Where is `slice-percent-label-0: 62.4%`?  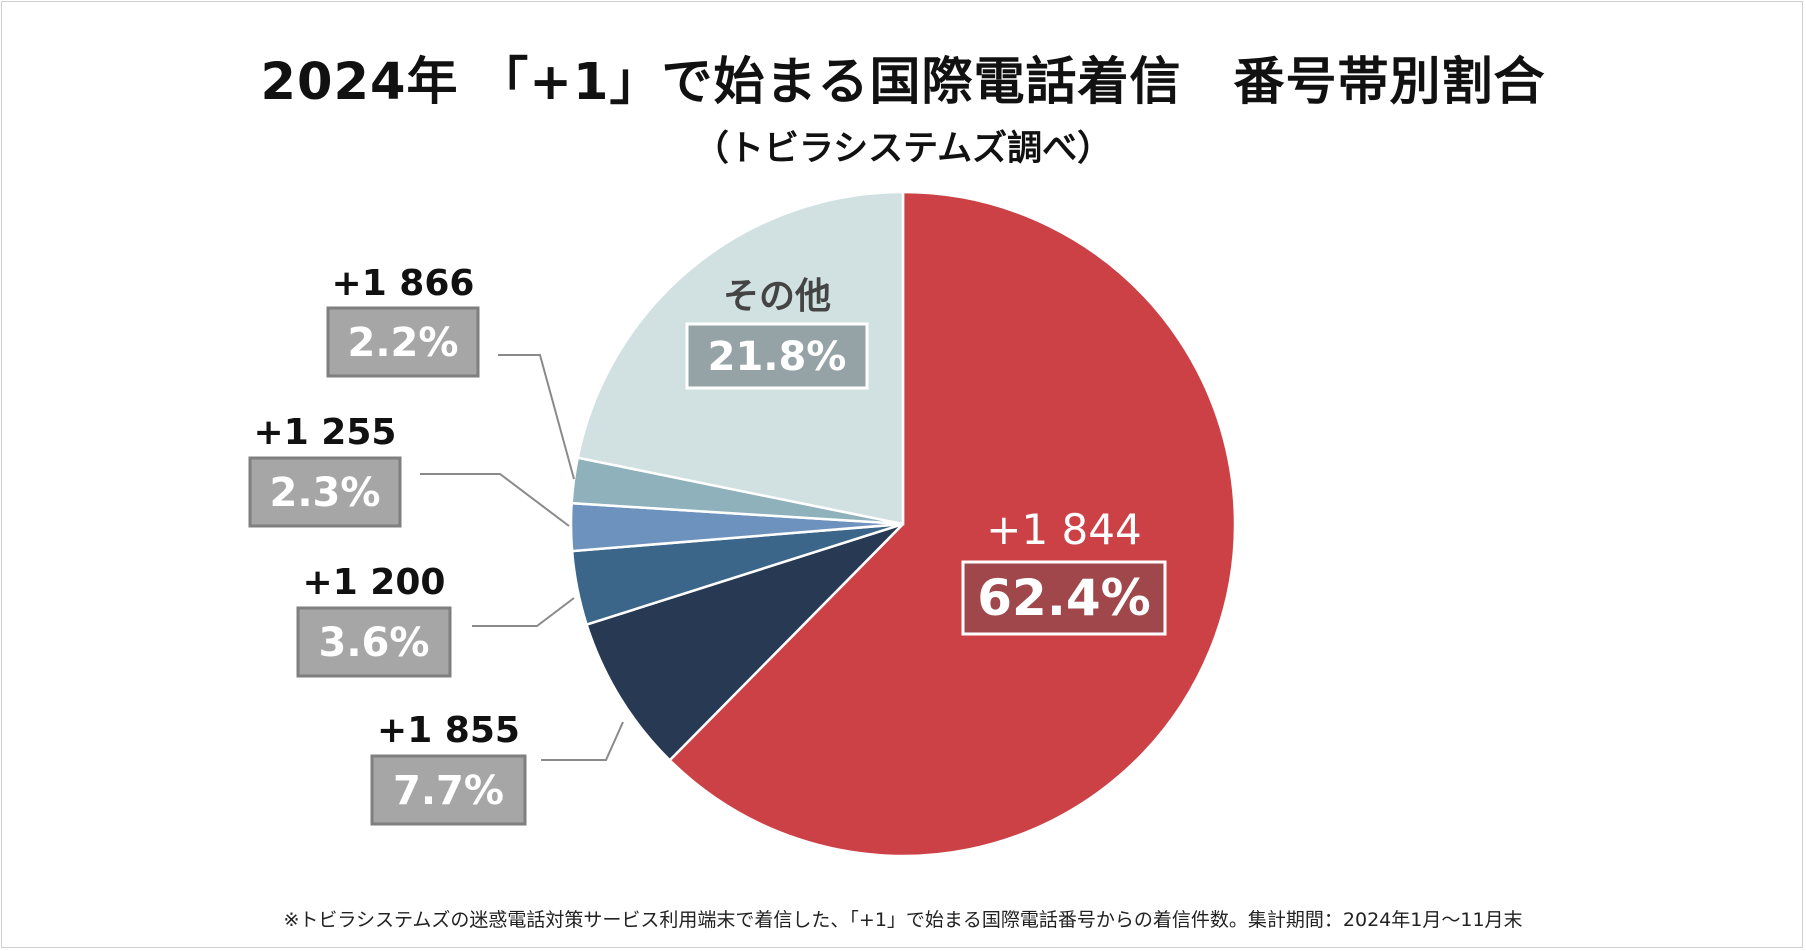
slice-percent-label-0: 62.4% is located at coordinates (1063, 598).